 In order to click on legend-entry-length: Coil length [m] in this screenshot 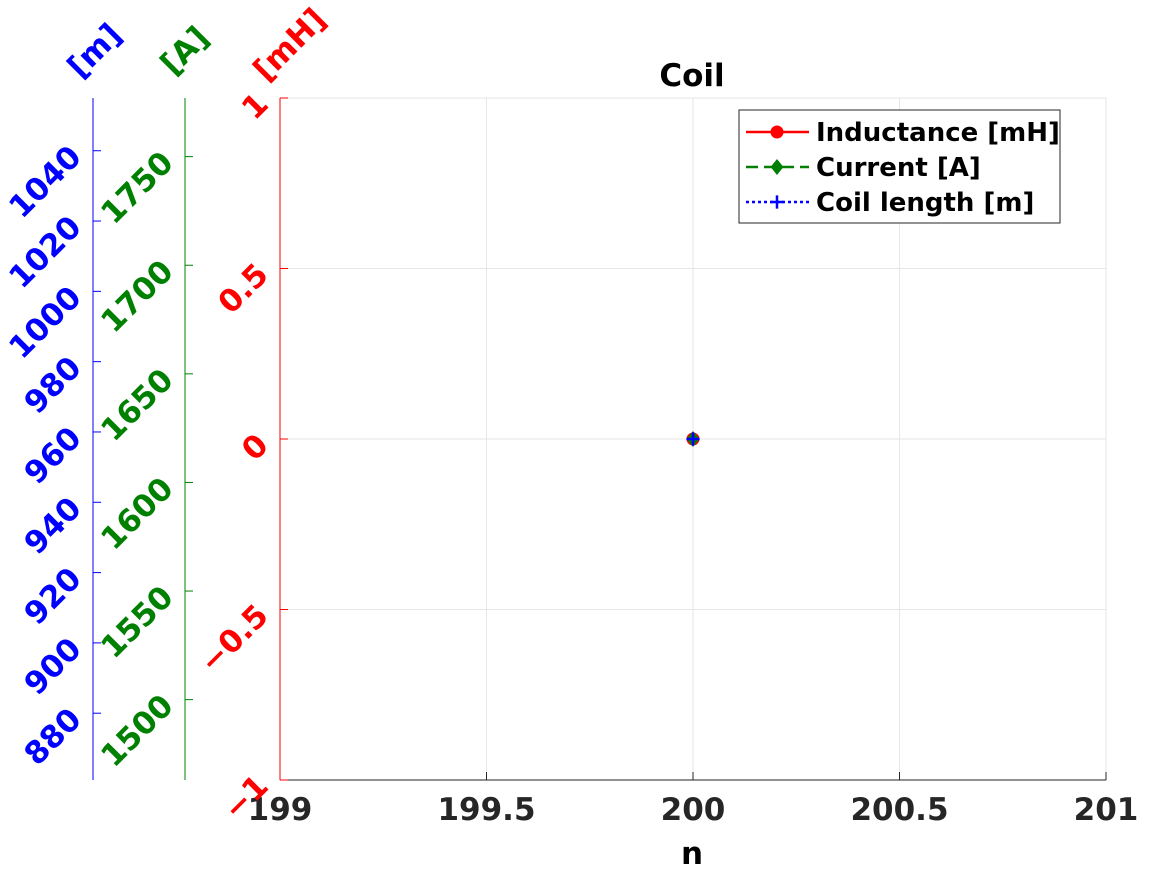, I will do `click(890, 203)`.